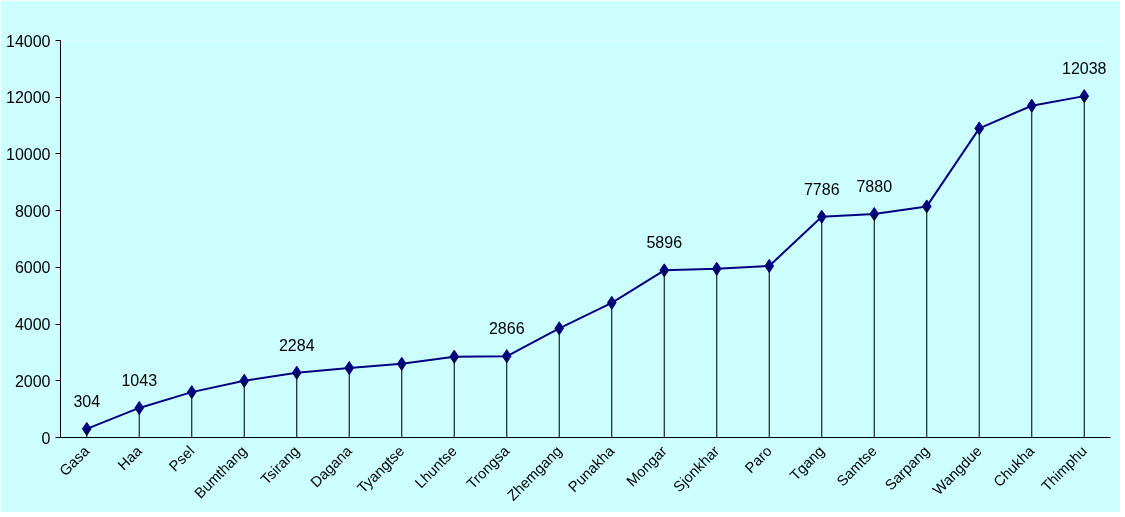 The image size is (1125, 517). Describe the element at coordinates (32, 211) in the screenshot. I see `y-tick-label: 8000` at that location.